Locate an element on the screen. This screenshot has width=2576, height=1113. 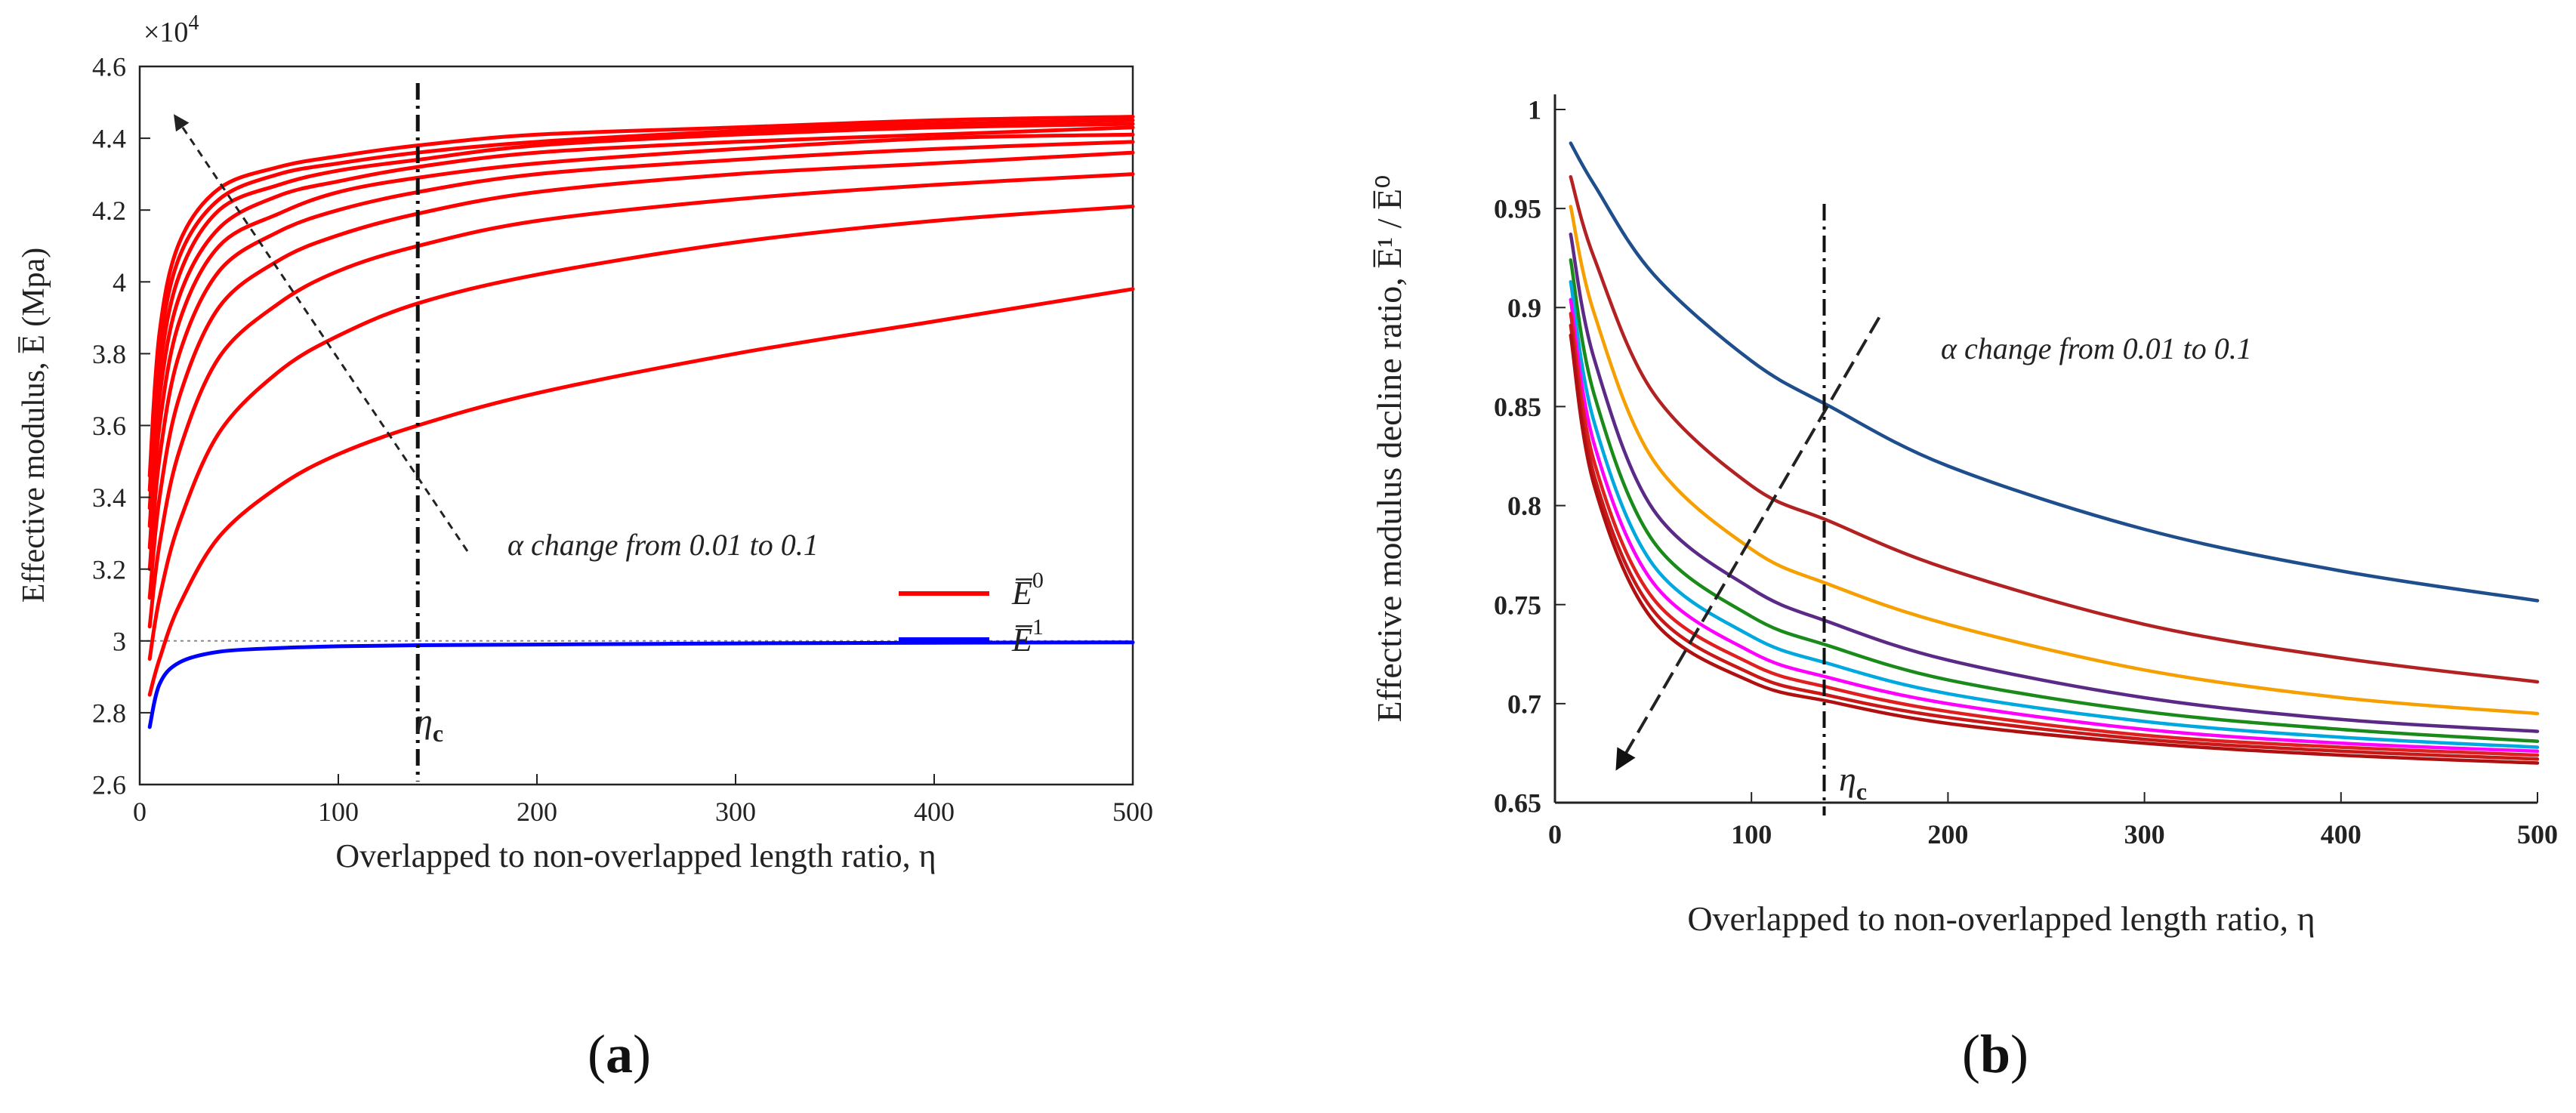
chart-a-legend: E̅0 E̅1 is located at coordinates (971, 613).